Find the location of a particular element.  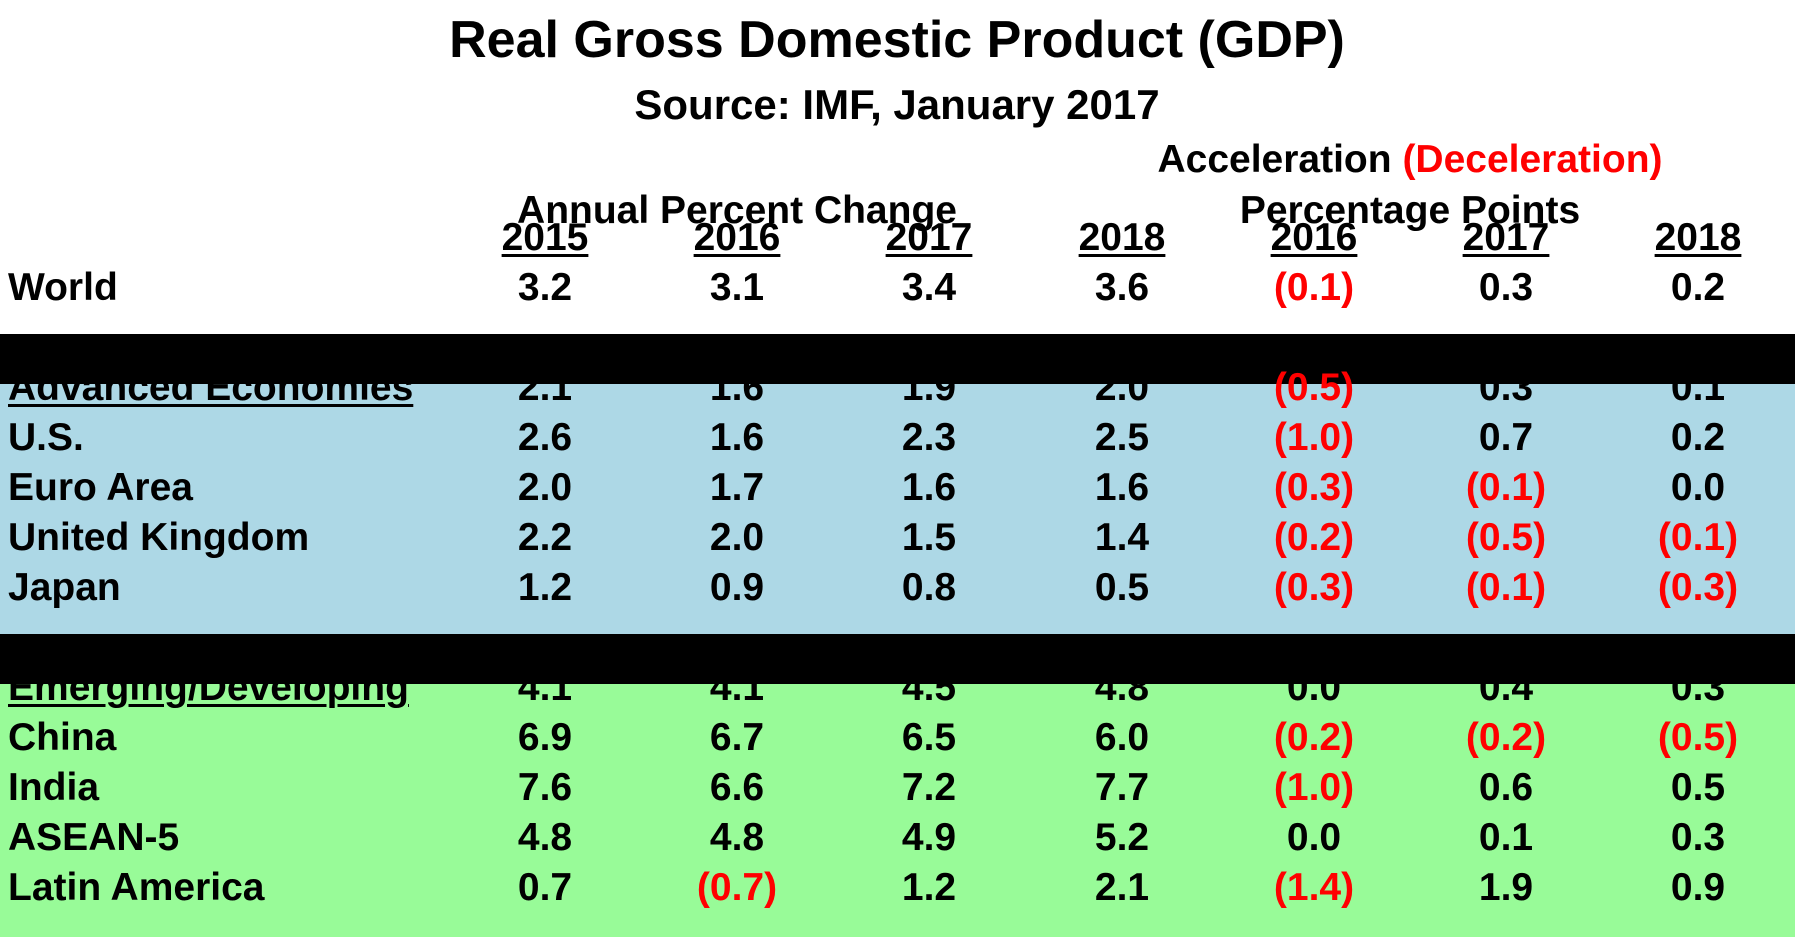

column-header-accel-2018: 2018 is located at coordinates (1698, 237).